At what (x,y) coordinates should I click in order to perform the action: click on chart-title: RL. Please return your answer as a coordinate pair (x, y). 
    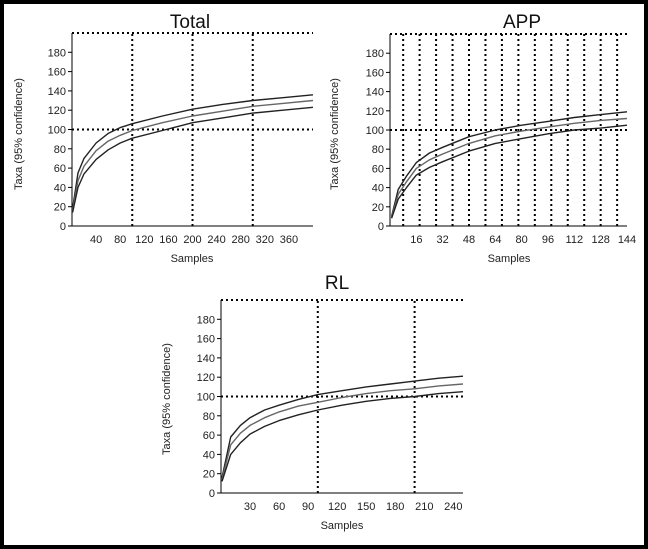
    Looking at the image, I should click on (337, 283).